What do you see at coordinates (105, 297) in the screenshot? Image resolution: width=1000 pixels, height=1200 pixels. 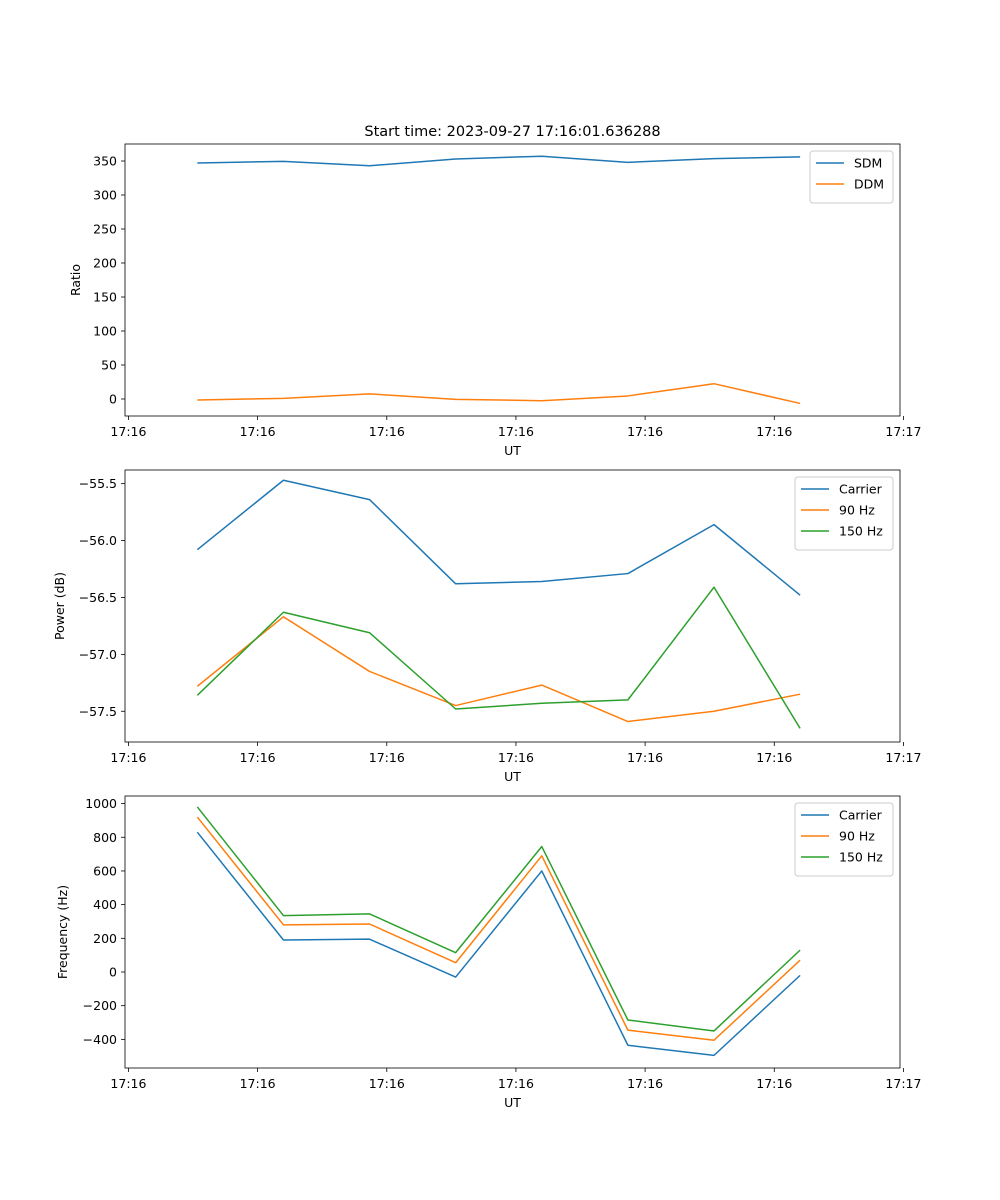 I see `y-tick-label: 150` at bounding box center [105, 297].